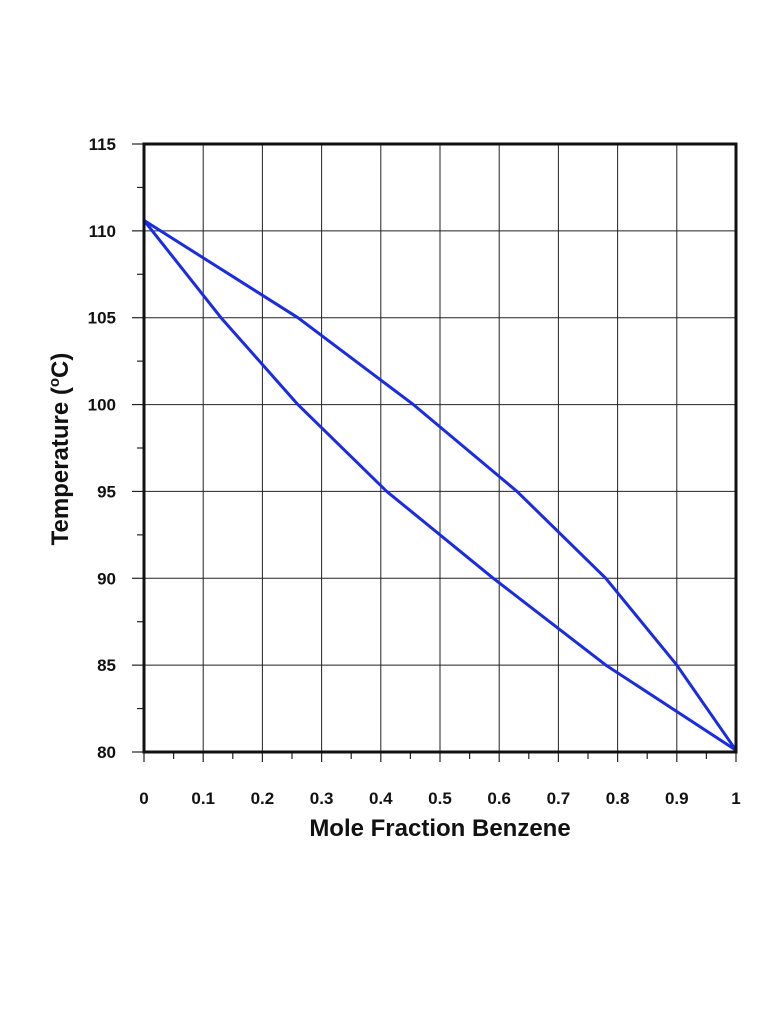  Describe the element at coordinates (106, 665) in the screenshot. I see `y-tick-label: 85` at that location.